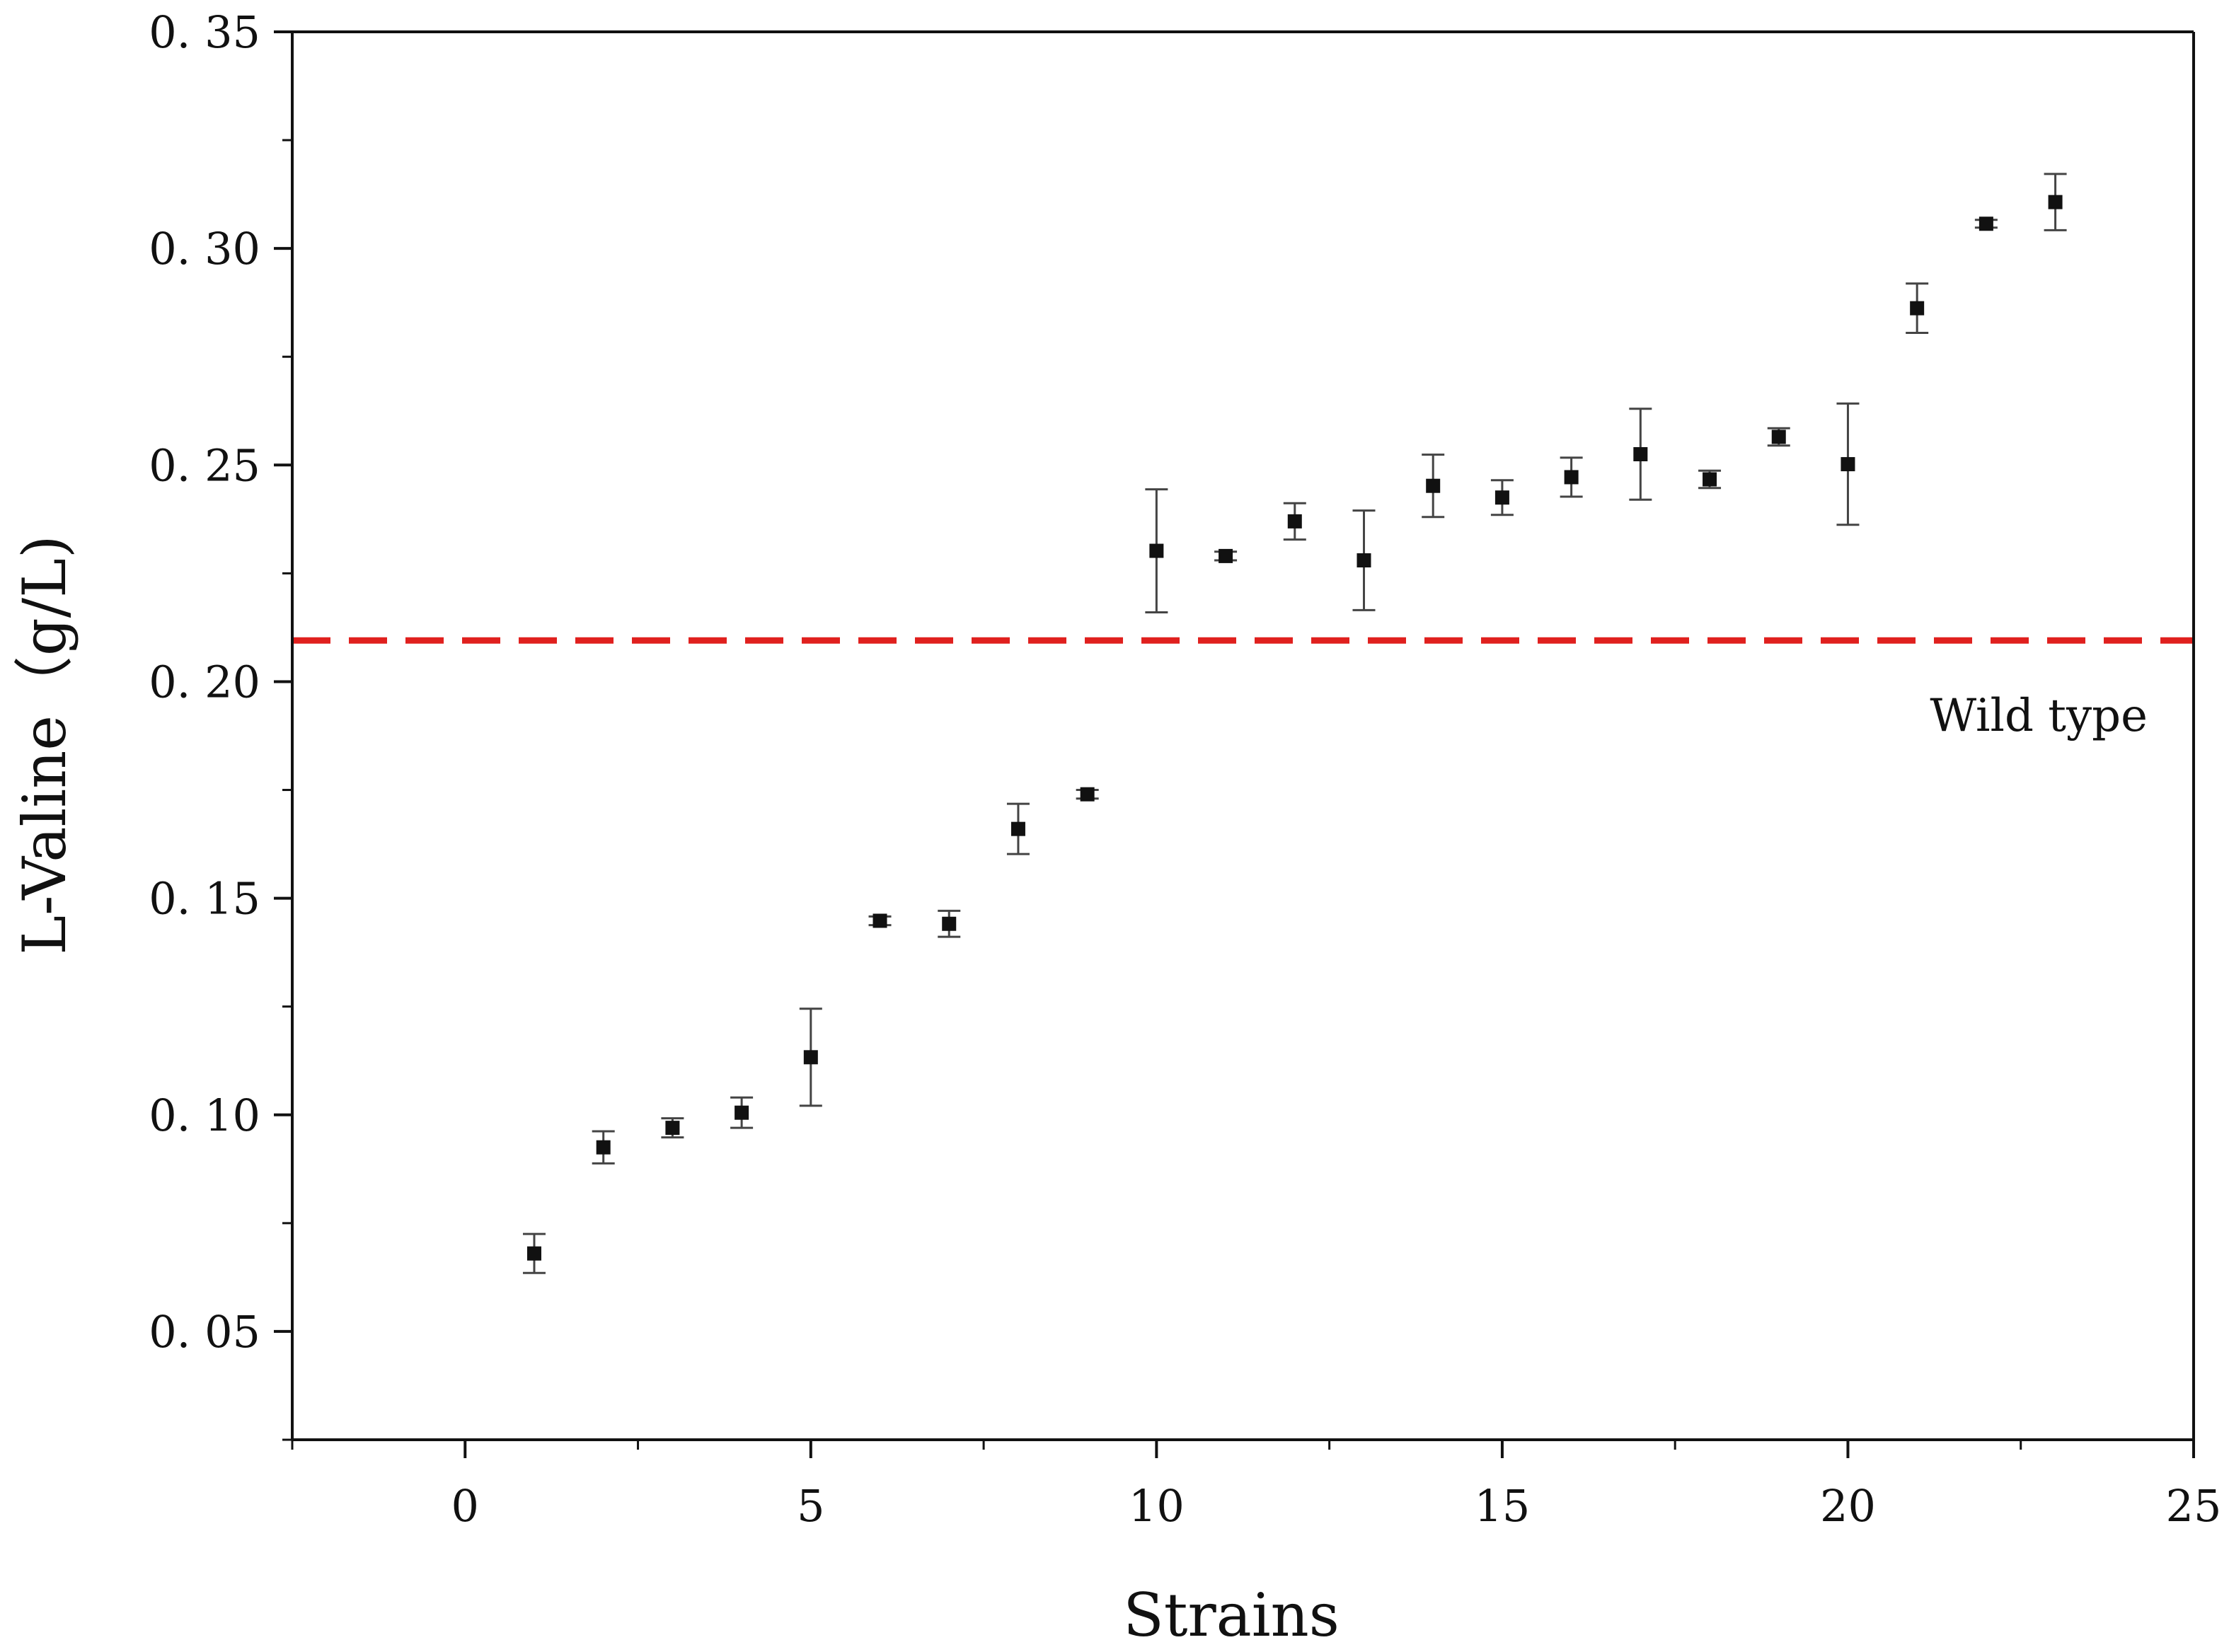 The image size is (2229, 1652). Describe the element at coordinates (1848, 1506) in the screenshot. I see `x-tick-label: 20` at that location.